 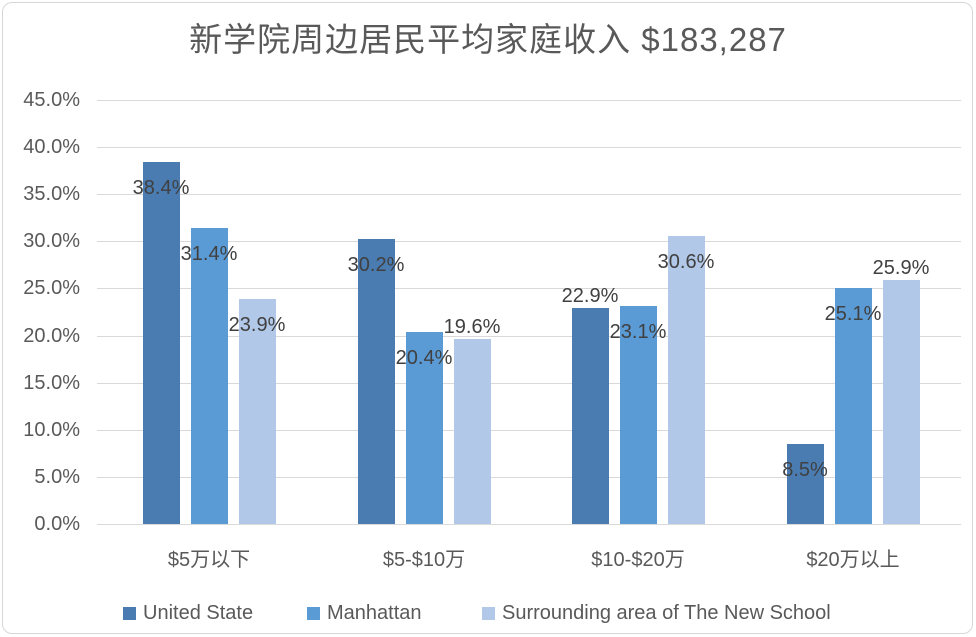 What do you see at coordinates (666, 613) in the screenshot?
I see `legend-label: Surrounding area of The New School` at bounding box center [666, 613].